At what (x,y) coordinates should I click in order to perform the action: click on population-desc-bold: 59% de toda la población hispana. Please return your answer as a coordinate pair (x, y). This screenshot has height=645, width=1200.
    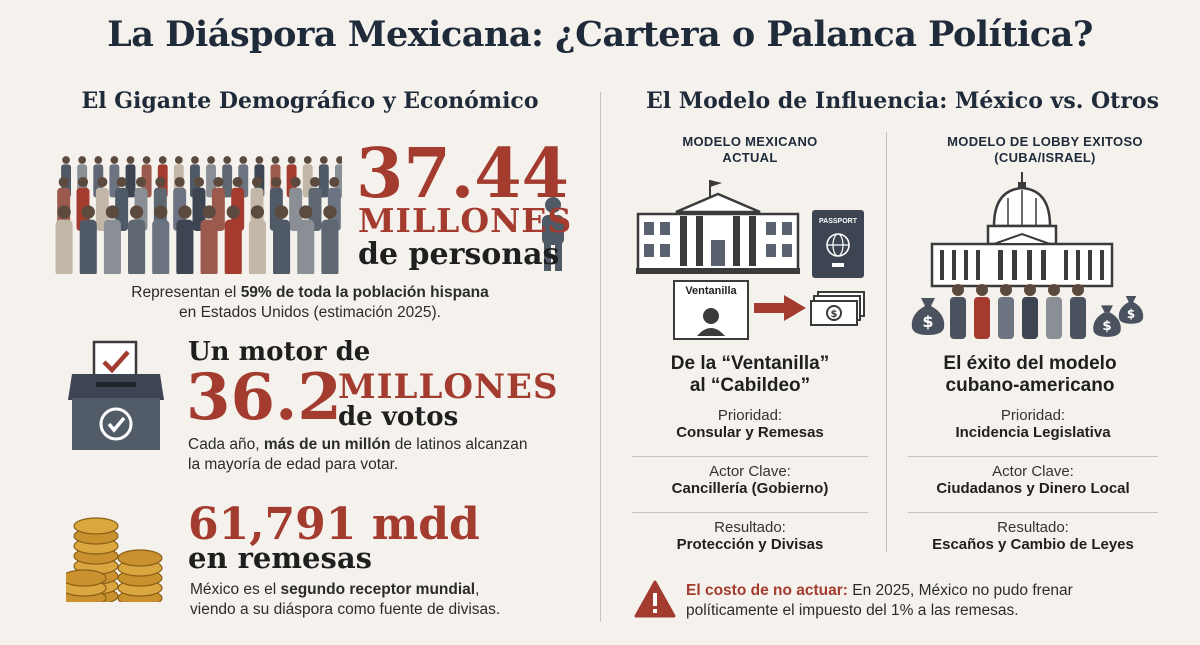
    Looking at the image, I should click on (364, 292).